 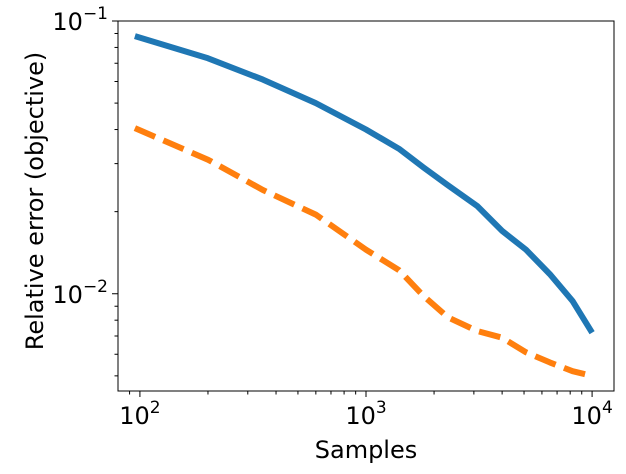 I want to click on x-tick-label: 10³, so click(x=365, y=414).